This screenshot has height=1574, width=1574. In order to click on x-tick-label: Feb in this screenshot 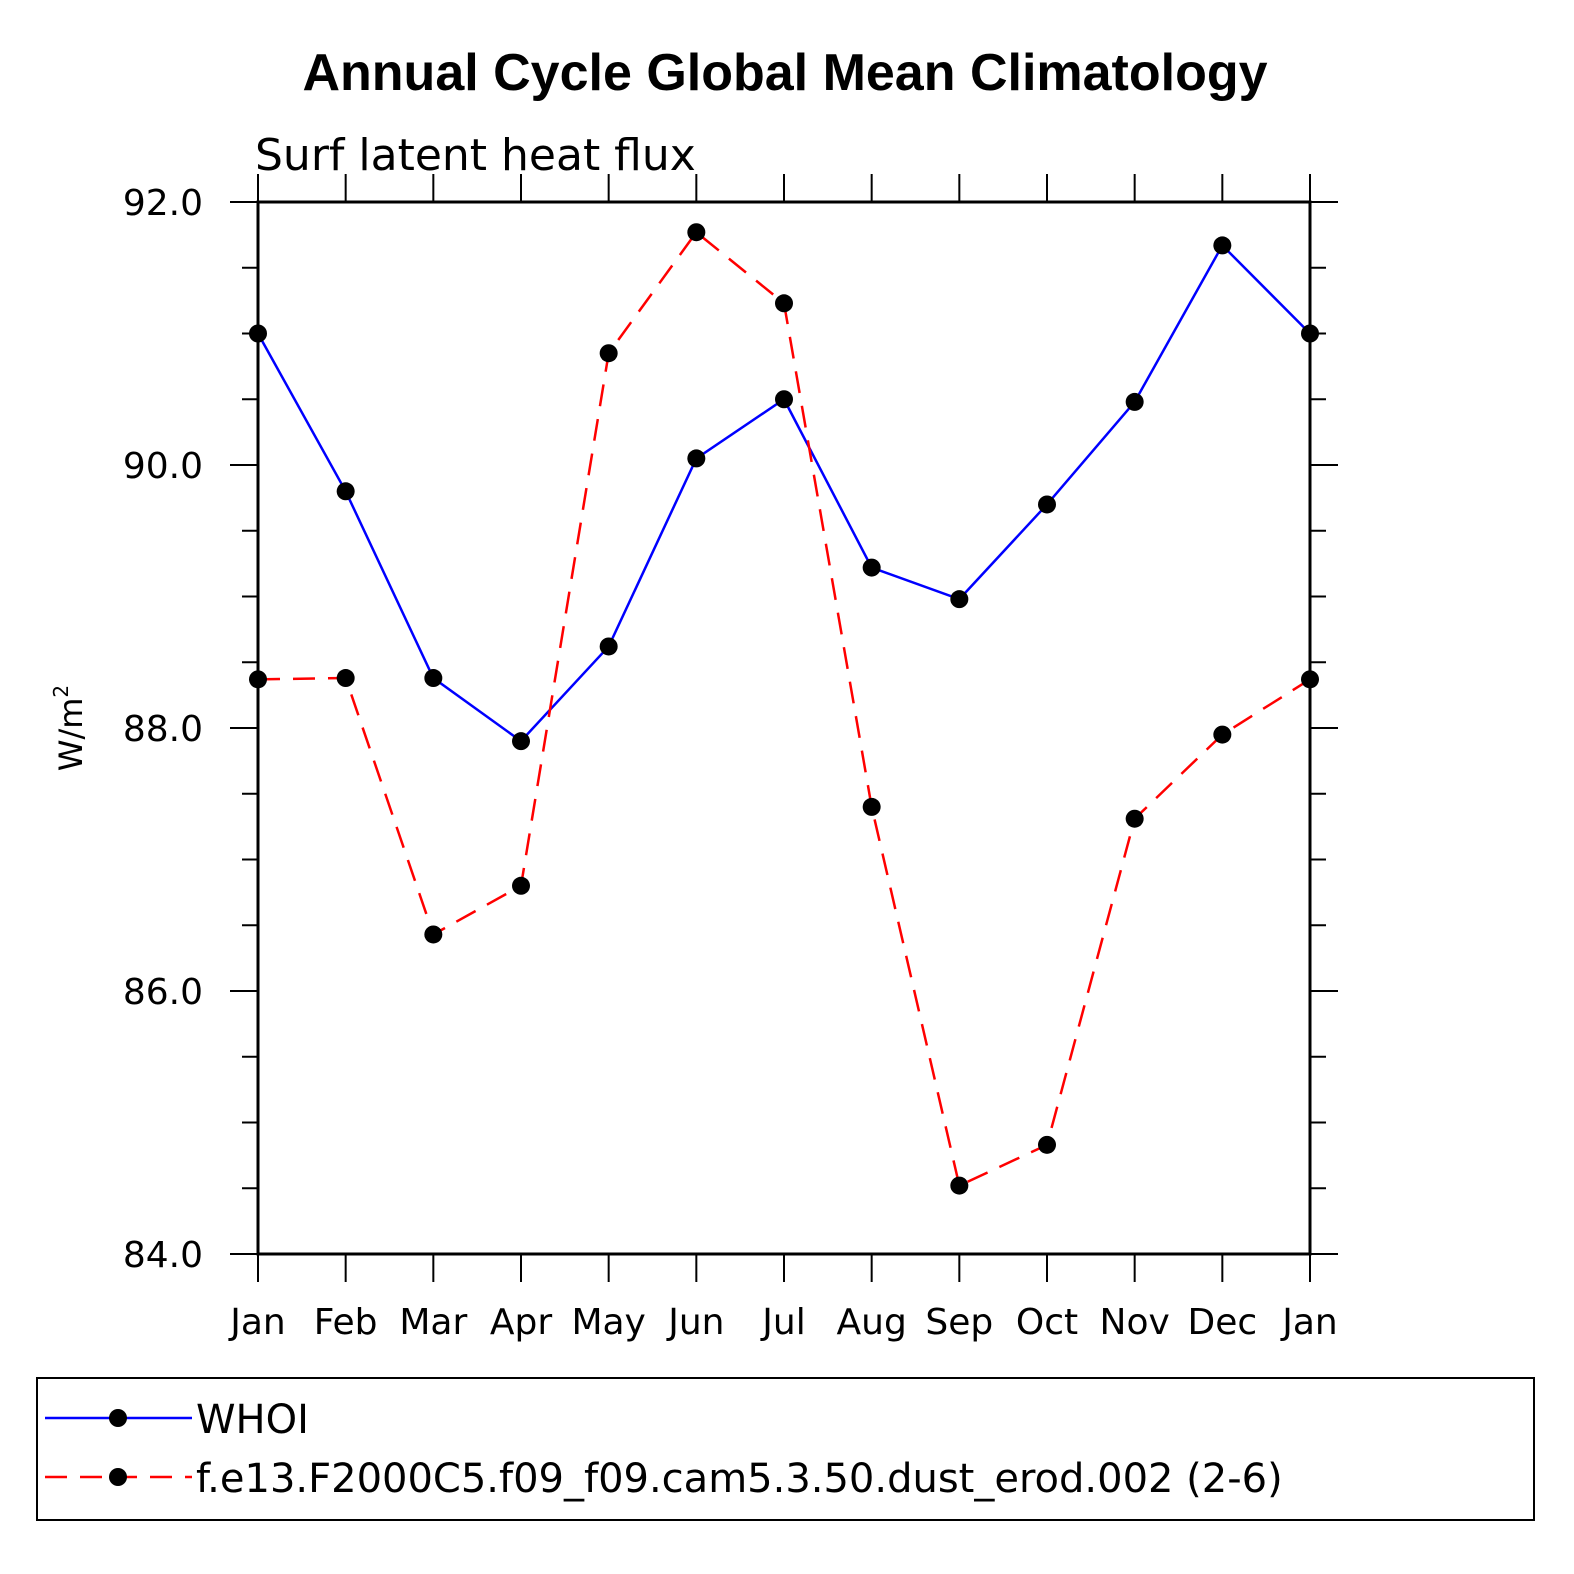, I will do `click(346, 1322)`.